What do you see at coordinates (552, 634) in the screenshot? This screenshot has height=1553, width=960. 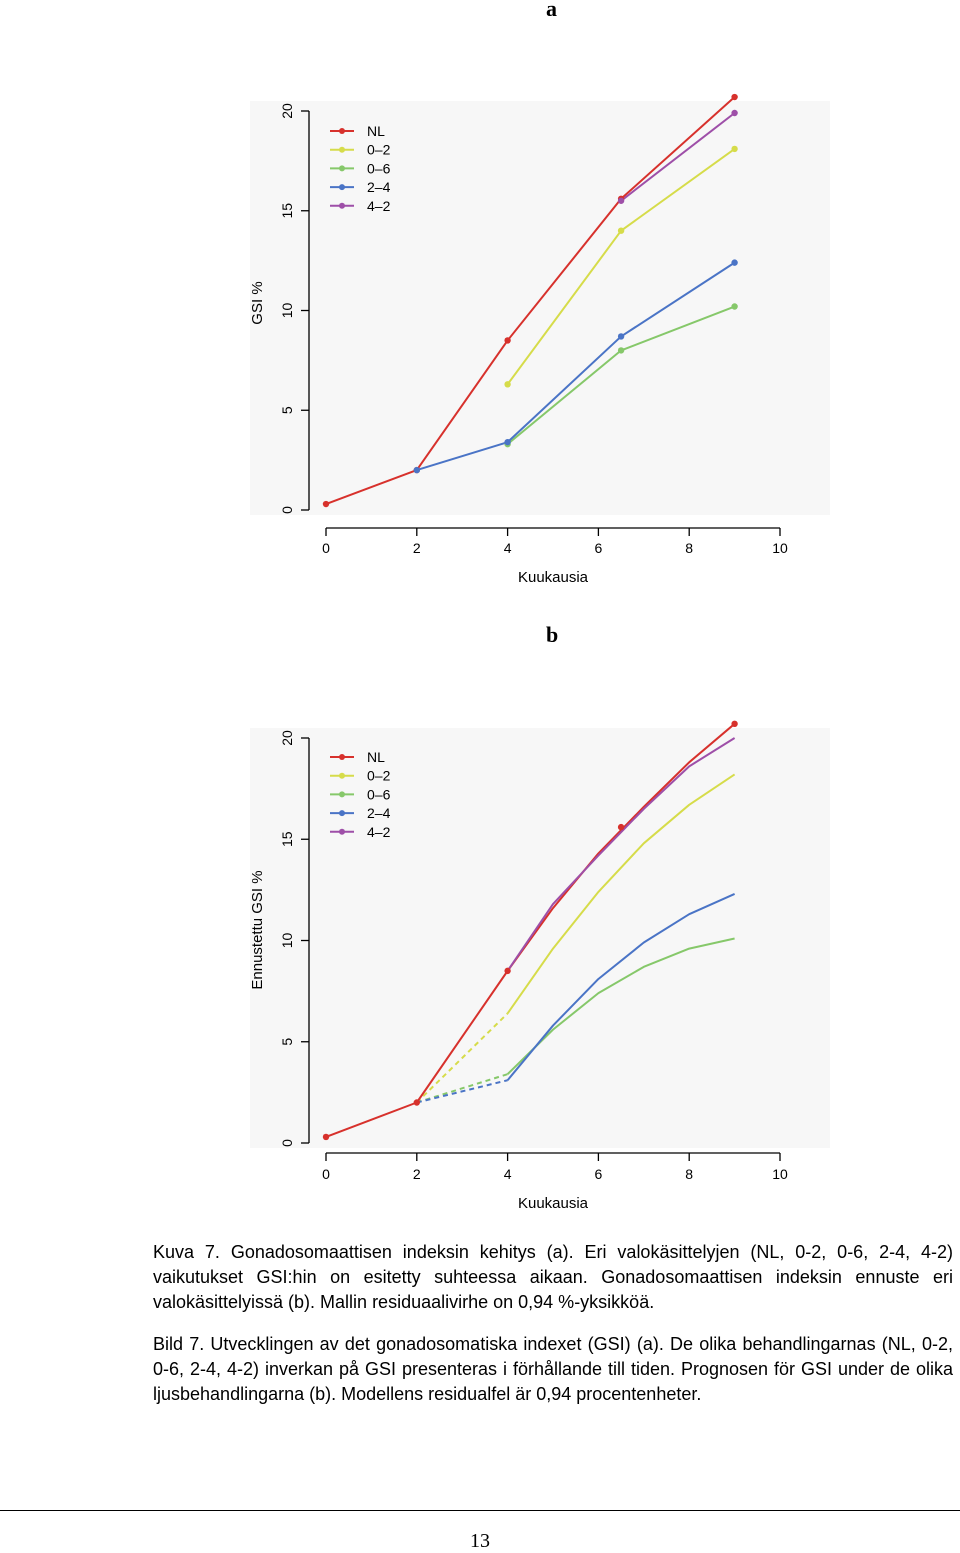 I see `panel-label-b: b` at bounding box center [552, 634].